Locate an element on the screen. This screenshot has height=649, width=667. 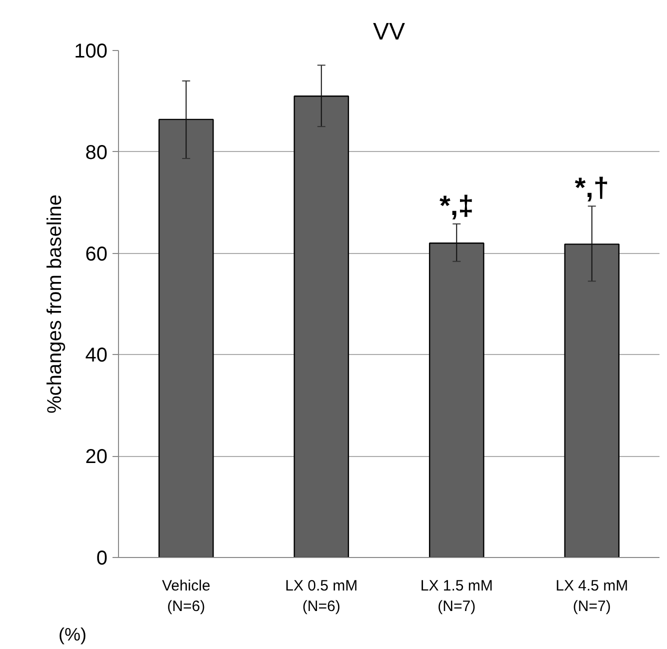
y-axis-title: %changes from baseline is located at coordinates (55, 304).